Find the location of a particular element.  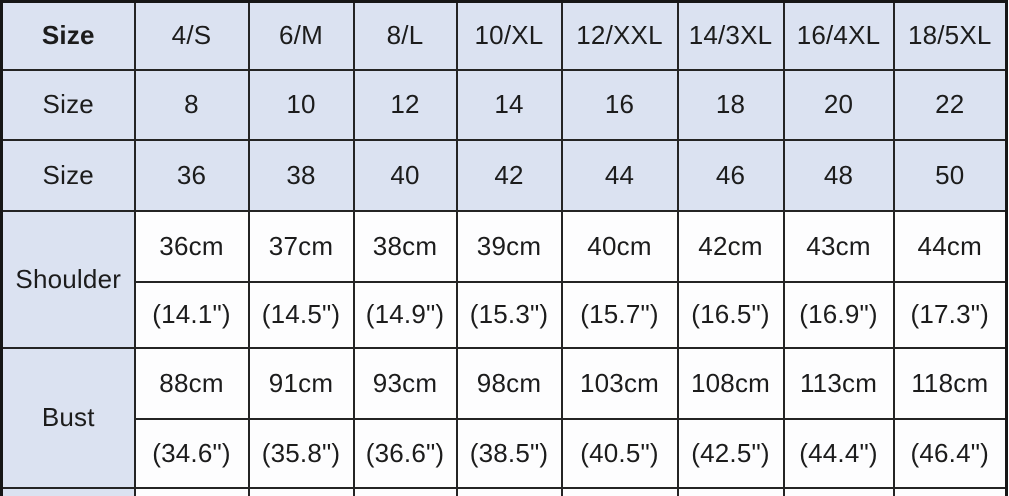

cell: 38 is located at coordinates (301, 175).